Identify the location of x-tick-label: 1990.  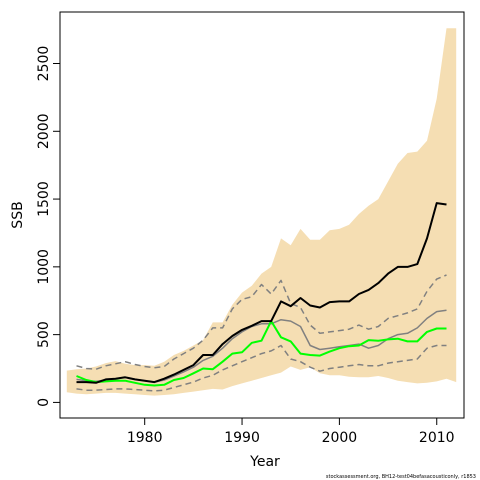
(242, 438).